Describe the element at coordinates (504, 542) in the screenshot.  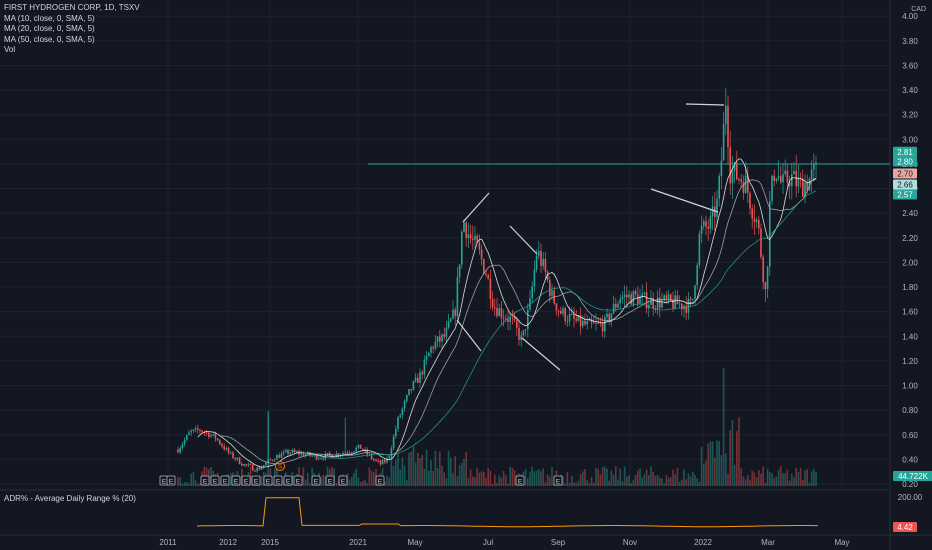
I see `time-axis: 2011 2012 2015 2021 May Jul Sep Nov 2022 Mar May` at that location.